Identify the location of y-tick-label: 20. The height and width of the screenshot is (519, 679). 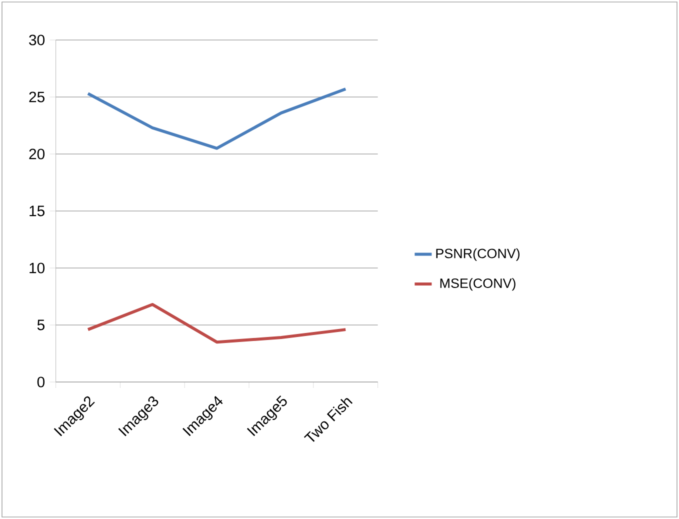
(37, 154).